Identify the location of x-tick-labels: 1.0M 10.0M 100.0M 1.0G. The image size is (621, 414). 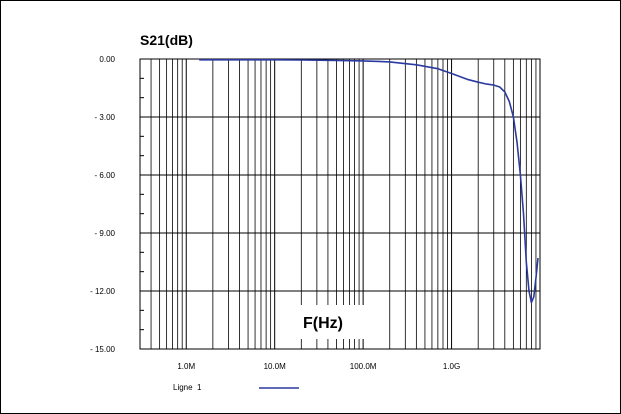
(318, 366).